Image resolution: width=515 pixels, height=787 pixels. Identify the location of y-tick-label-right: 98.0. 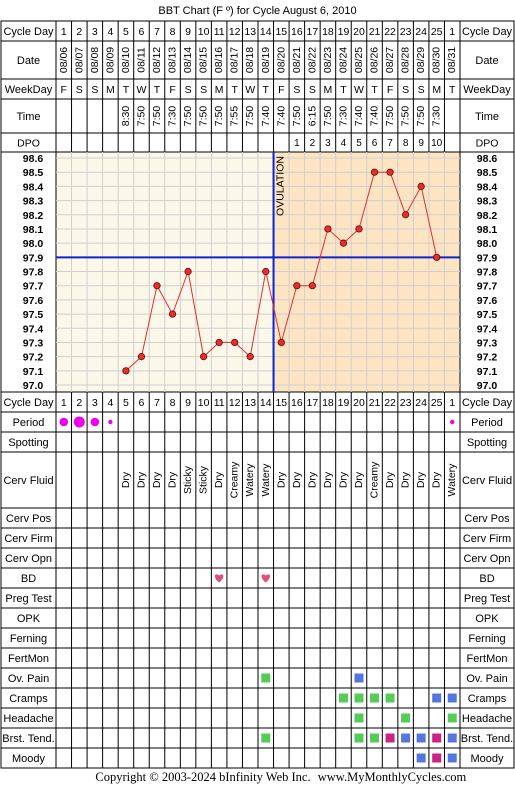
(487, 244).